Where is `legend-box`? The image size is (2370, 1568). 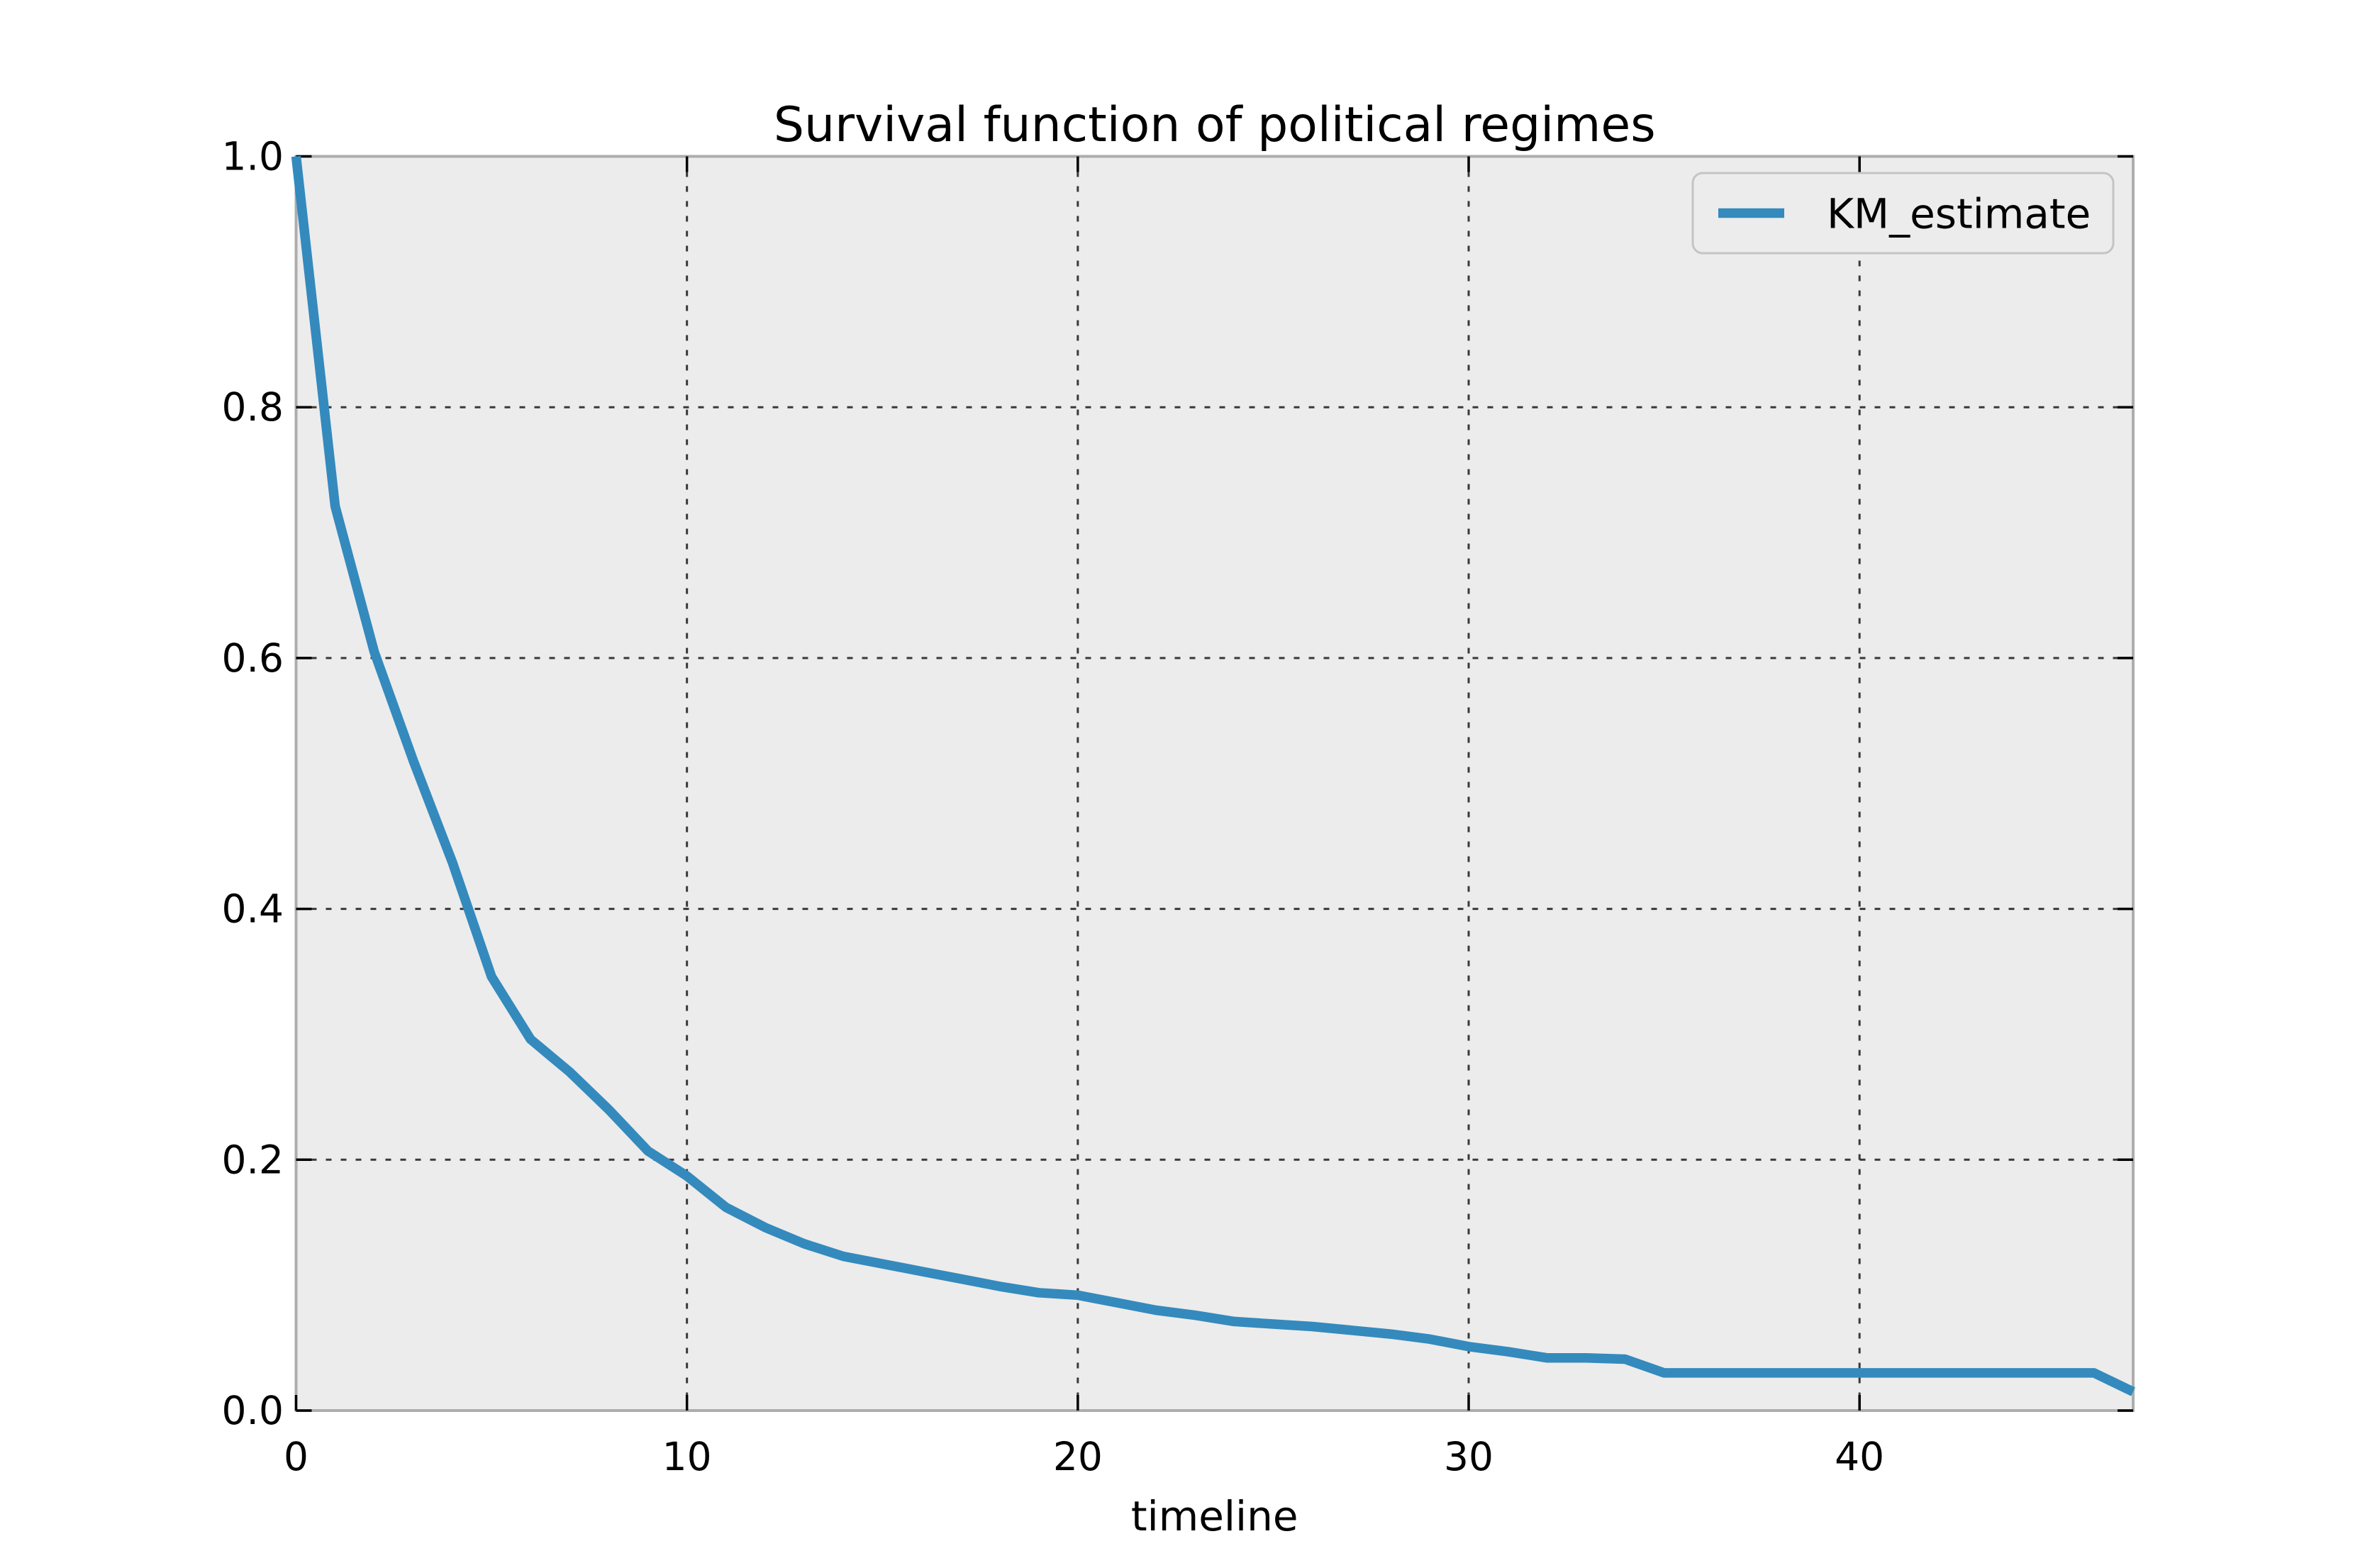
legend-box is located at coordinates (1903, 213).